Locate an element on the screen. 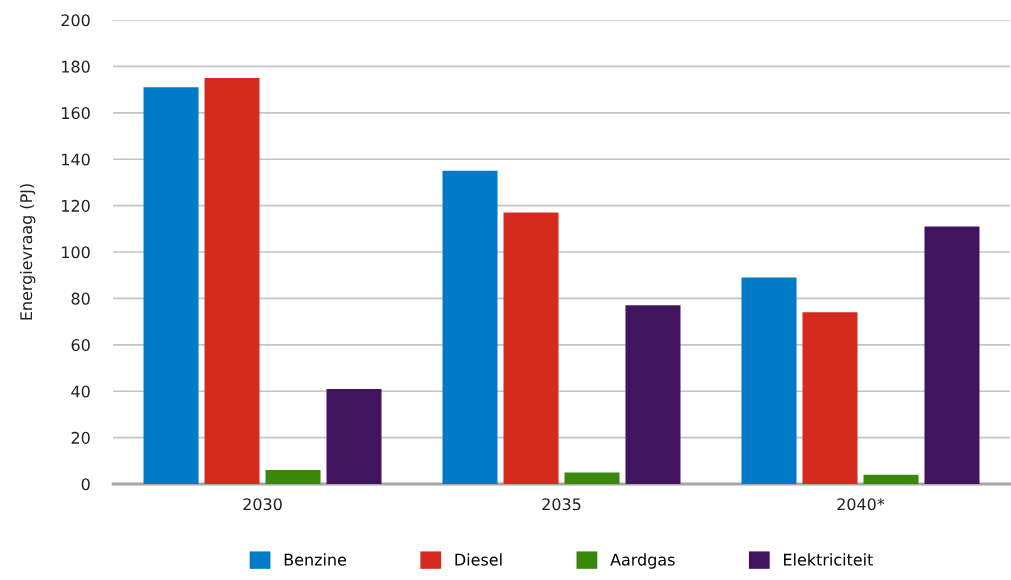 The height and width of the screenshot is (580, 1011). y-tick-label: 60 is located at coordinates (80, 345).